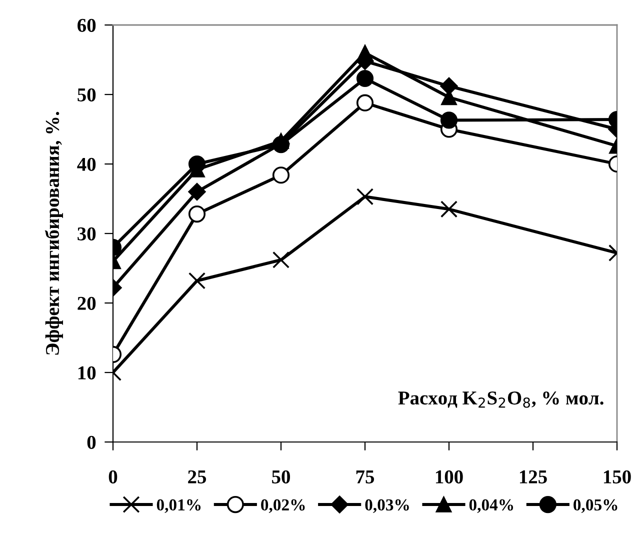 This screenshot has width=639, height=536. Describe the element at coordinates (87, 233) in the screenshot. I see `y-tick-label: 30` at that location.